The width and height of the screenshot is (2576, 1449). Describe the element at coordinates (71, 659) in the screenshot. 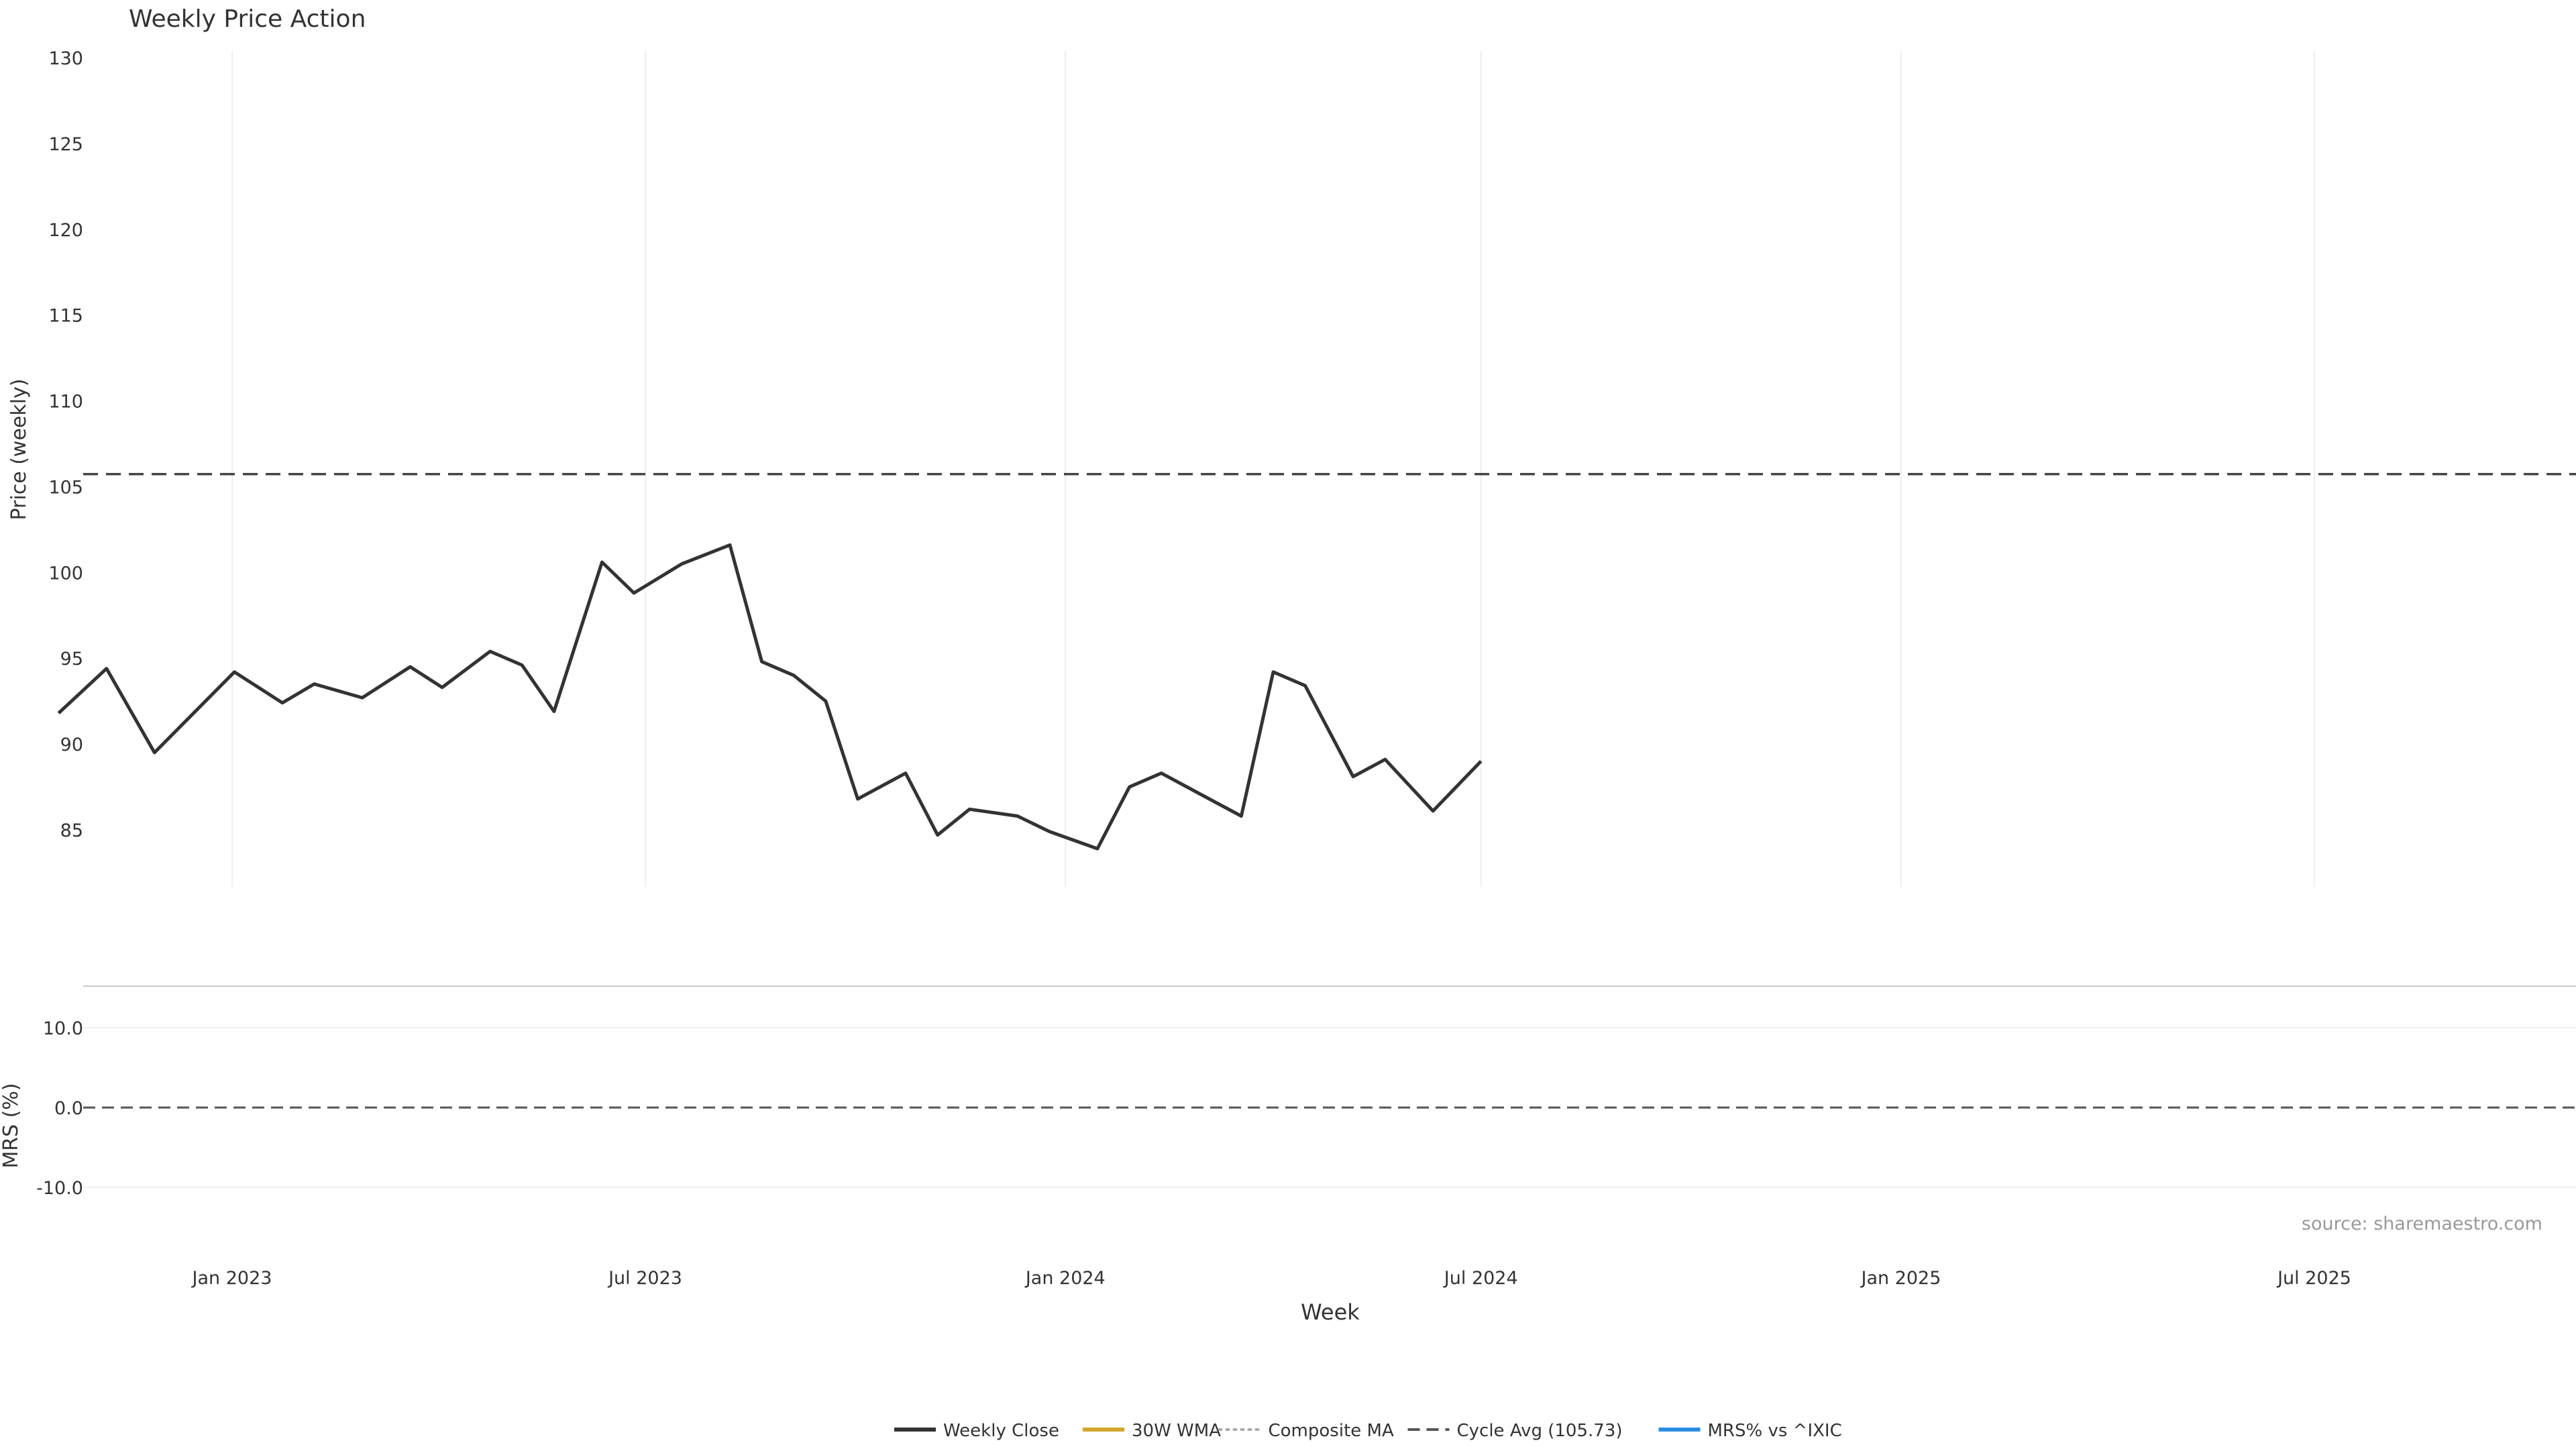

I see `price-y-tick: 95` at that location.